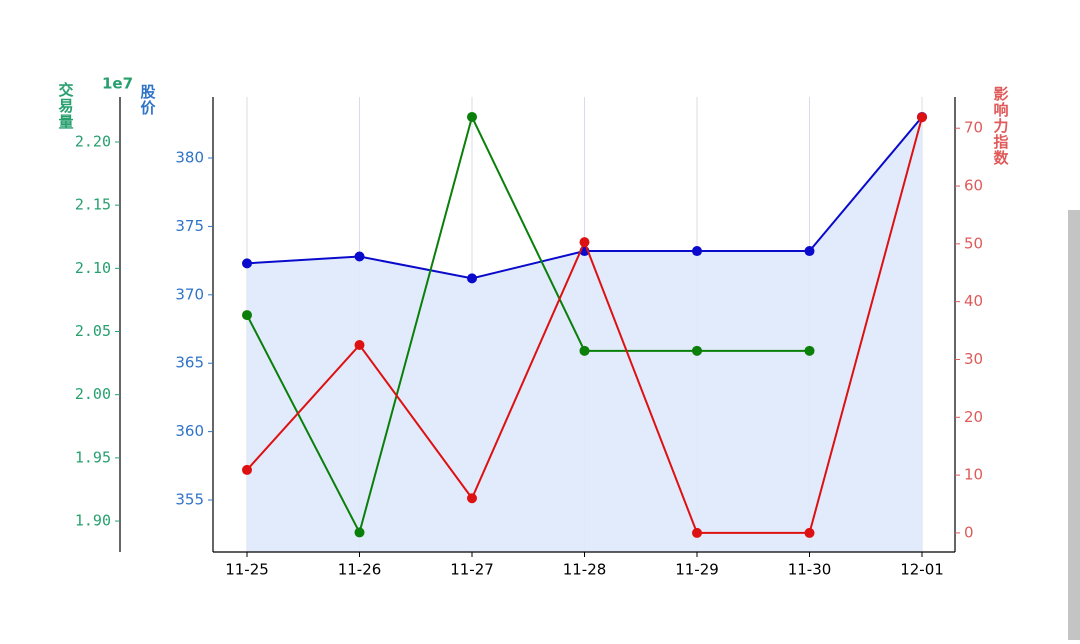  What do you see at coordinates (973, 417) in the screenshot?
I see `y3ticks-label: 20` at bounding box center [973, 417].